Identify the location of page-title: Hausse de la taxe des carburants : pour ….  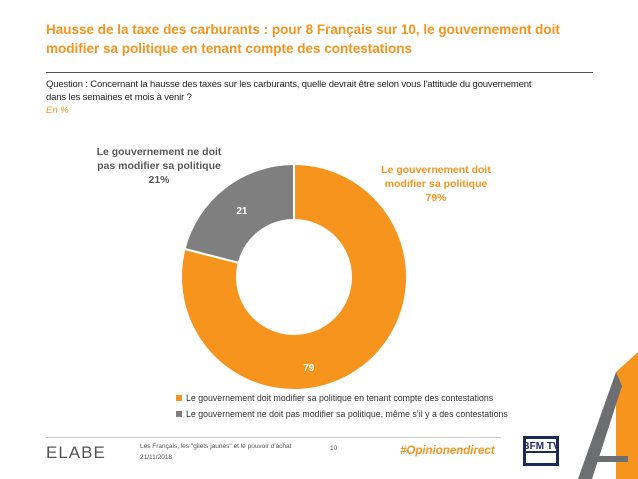
(306, 39).